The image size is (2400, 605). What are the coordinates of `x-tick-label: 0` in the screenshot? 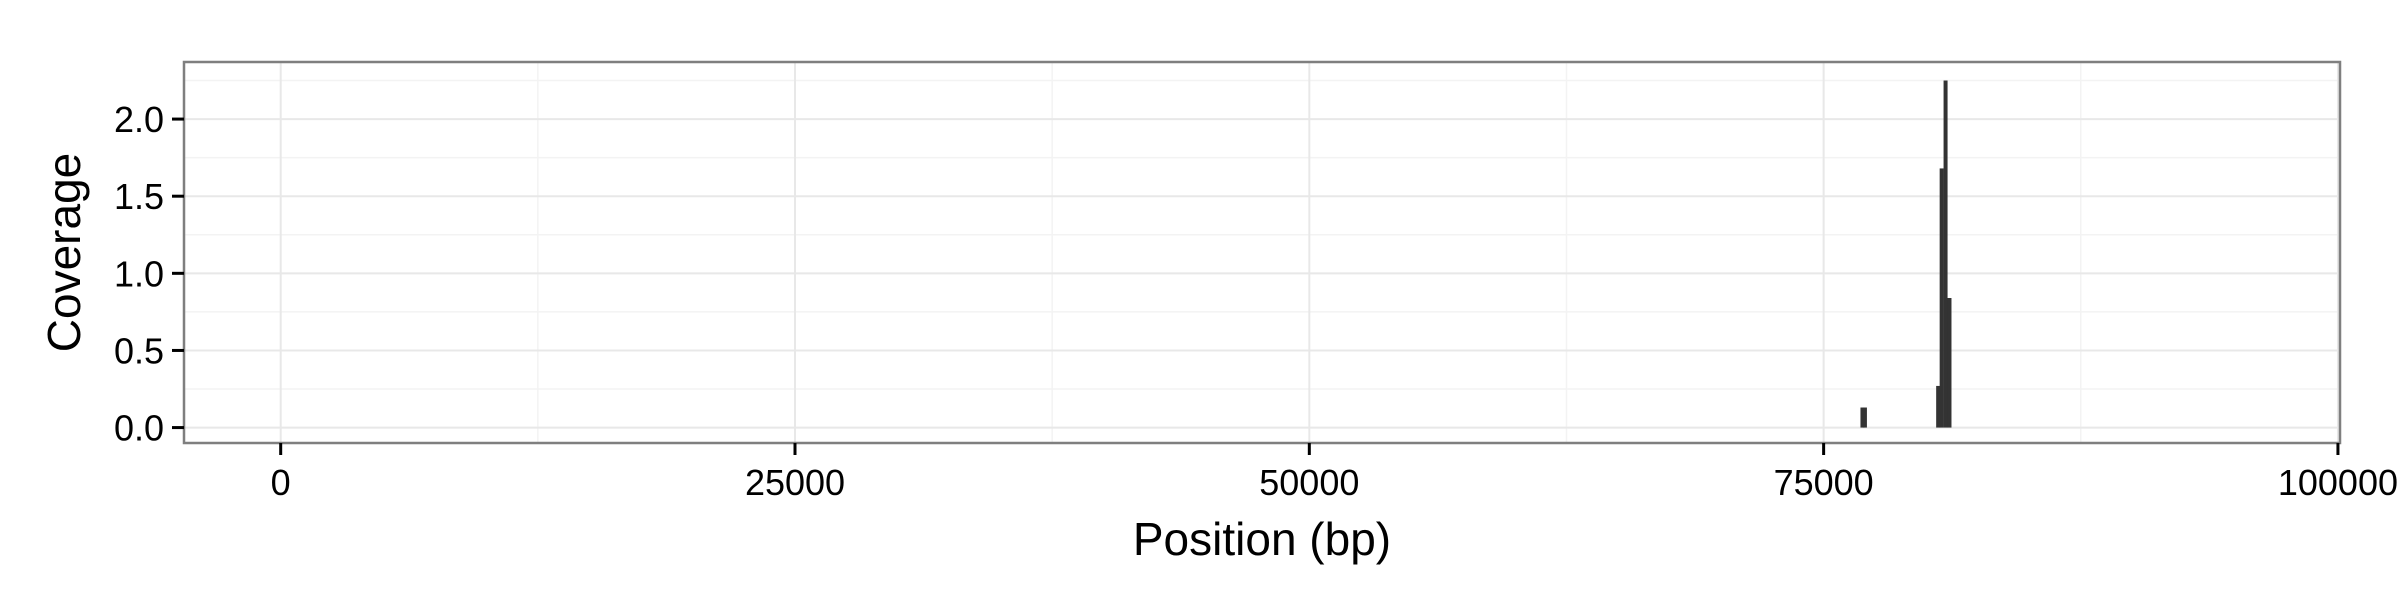 It's located at (281, 482).